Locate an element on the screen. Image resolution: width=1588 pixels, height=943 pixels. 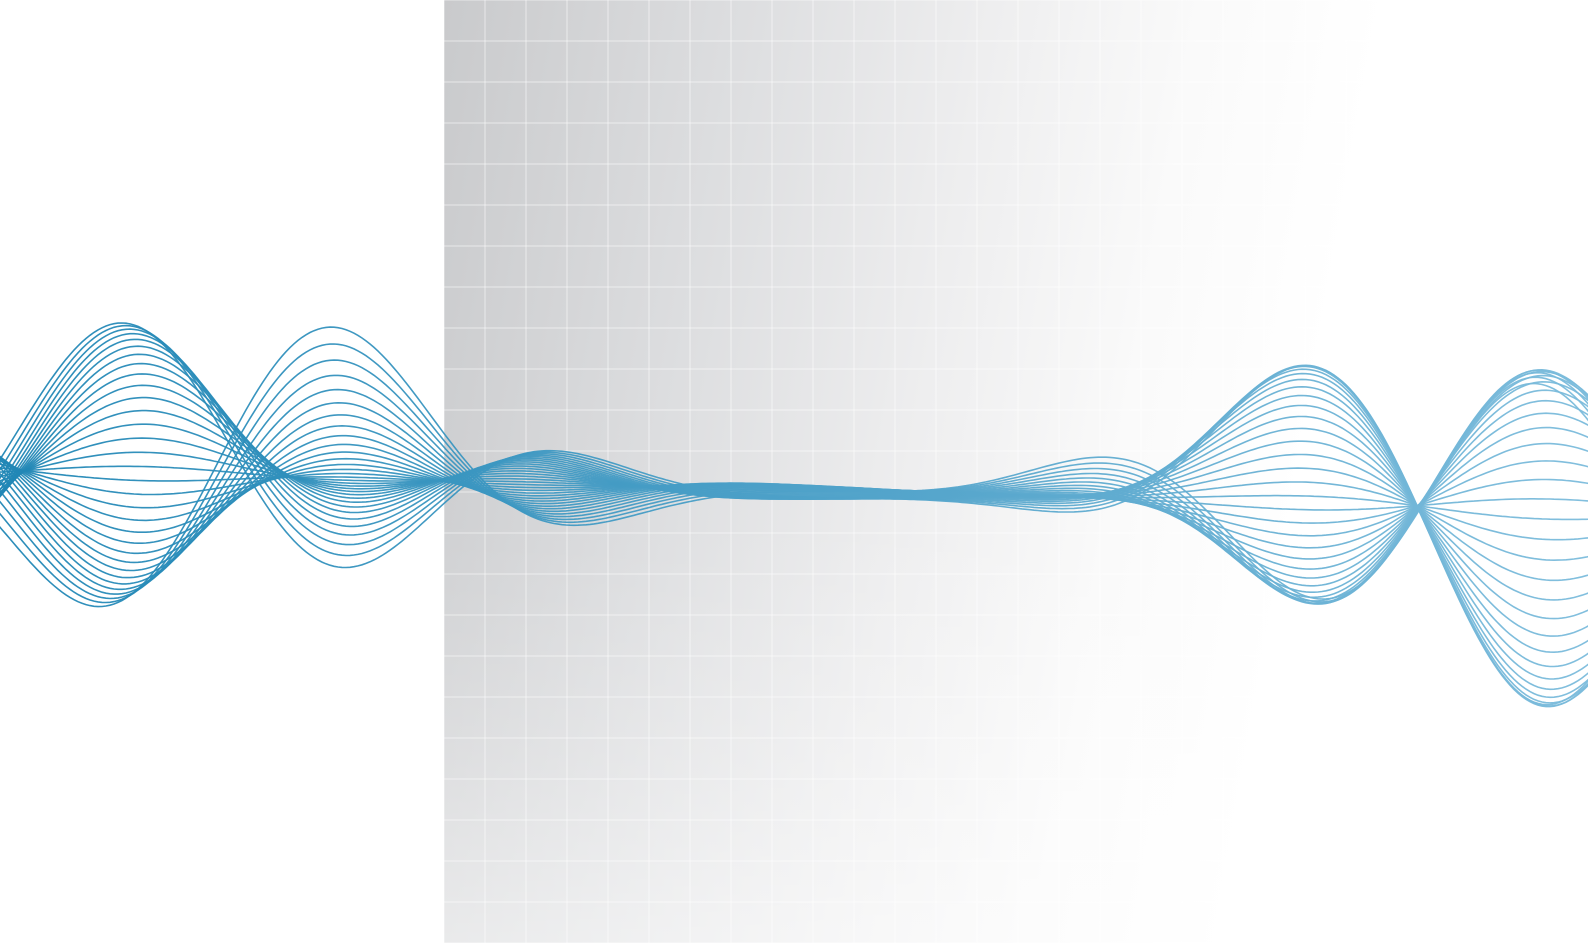
wave-line is located at coordinates (794, 499).